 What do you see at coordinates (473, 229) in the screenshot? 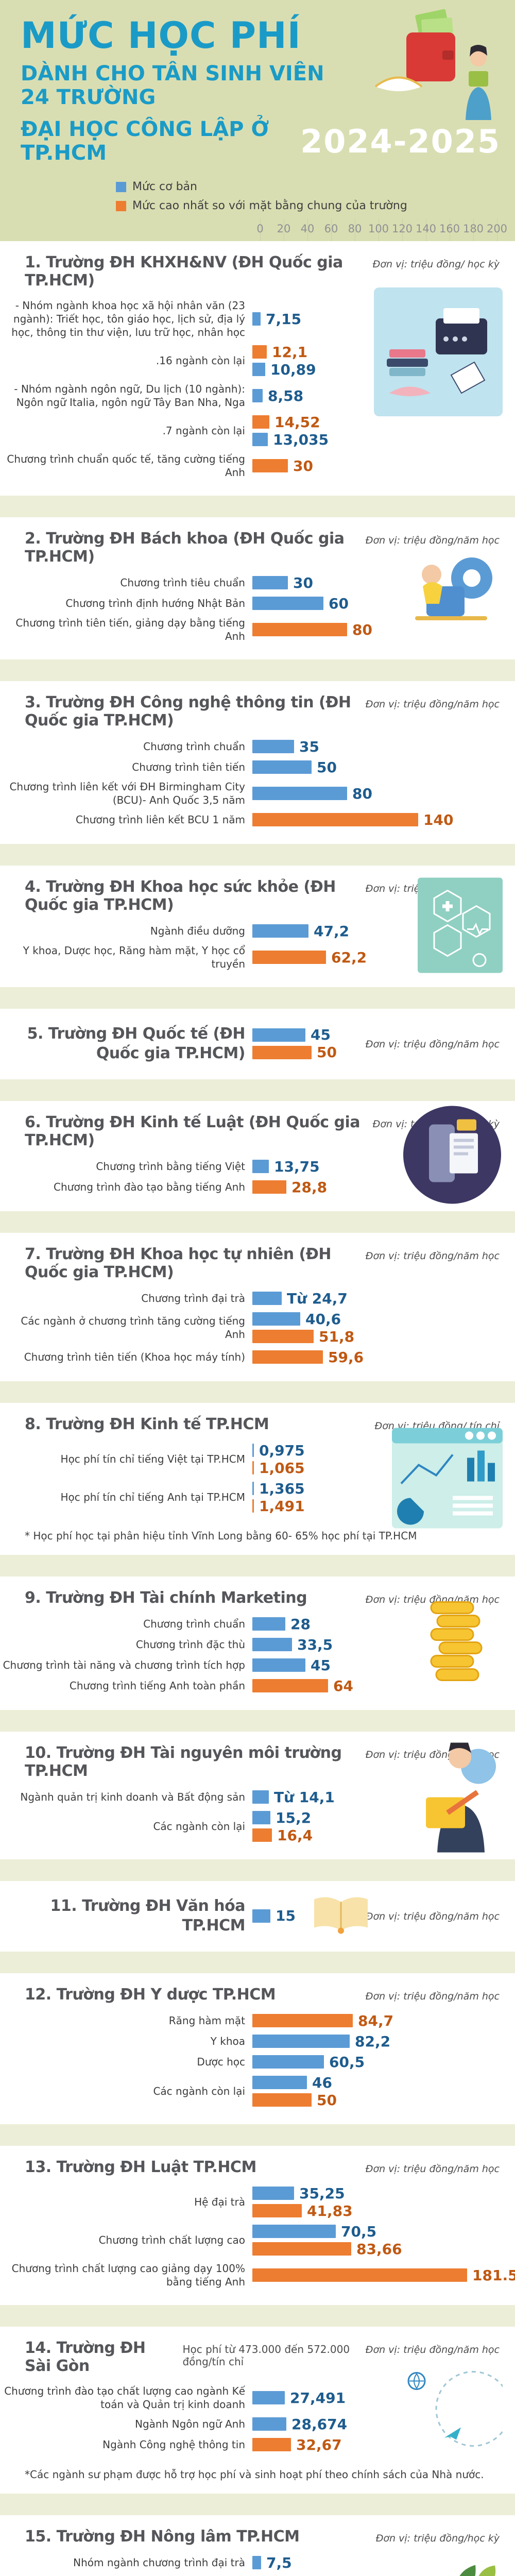
I see `axis-tick: 180` at bounding box center [473, 229].